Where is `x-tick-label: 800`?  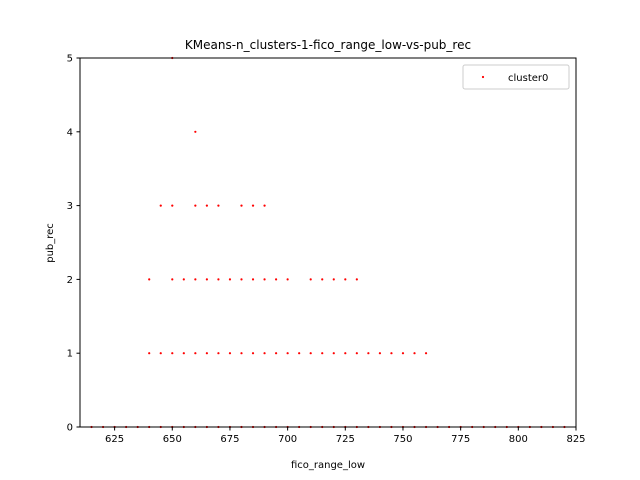 x-tick-label: 800 is located at coordinates (518, 439).